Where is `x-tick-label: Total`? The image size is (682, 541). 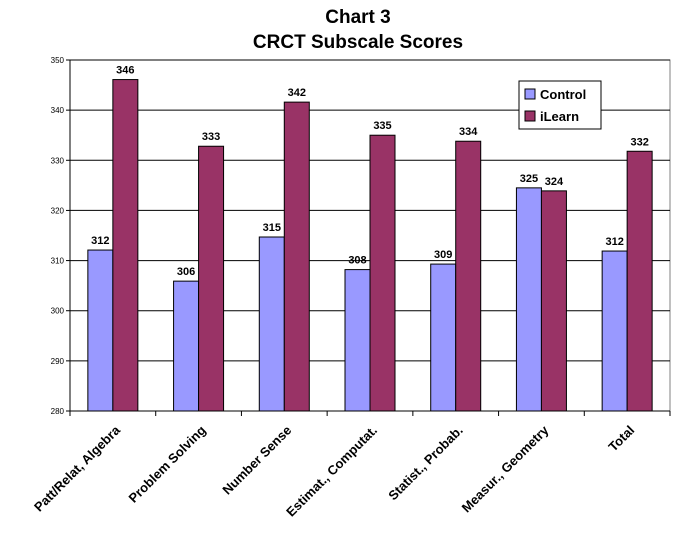
x-tick-label: Total is located at coordinates (621, 439).